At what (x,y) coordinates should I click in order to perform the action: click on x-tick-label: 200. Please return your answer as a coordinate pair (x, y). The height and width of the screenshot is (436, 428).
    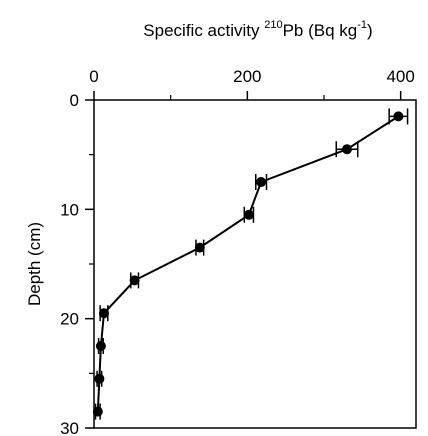
    Looking at the image, I should click on (247, 76).